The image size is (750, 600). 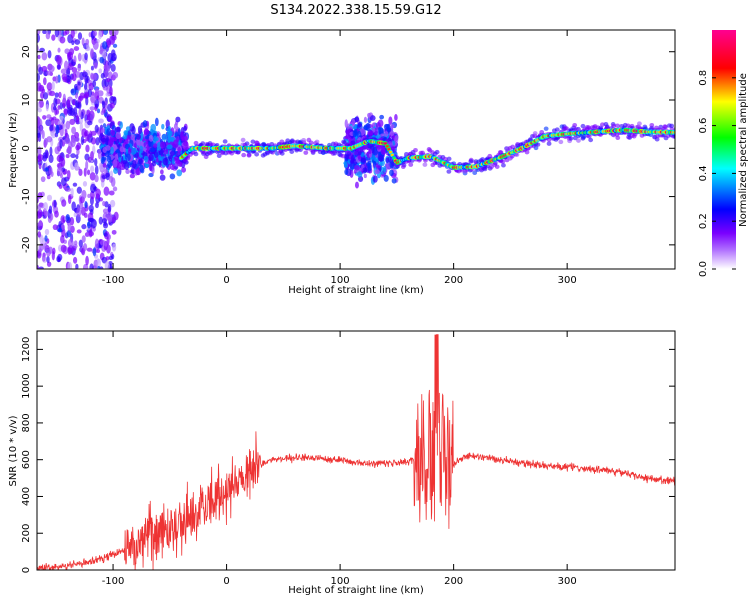 I want to click on colorbar-label: Normalized spectral amplitude, so click(x=743, y=150).